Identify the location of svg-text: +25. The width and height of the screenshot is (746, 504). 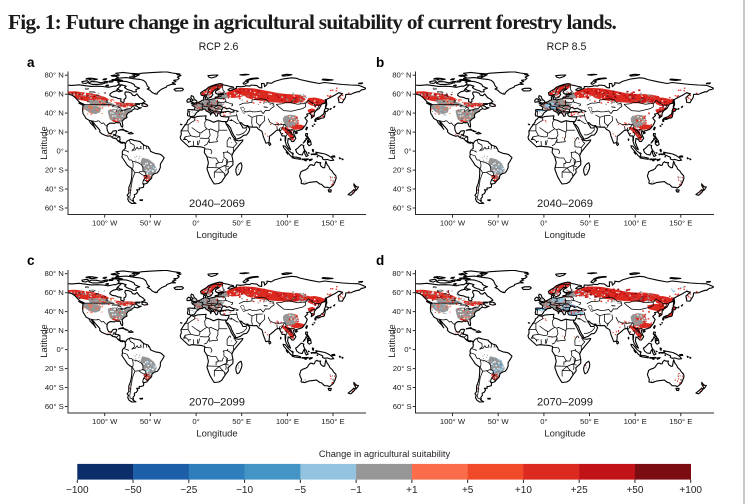
(579, 490).